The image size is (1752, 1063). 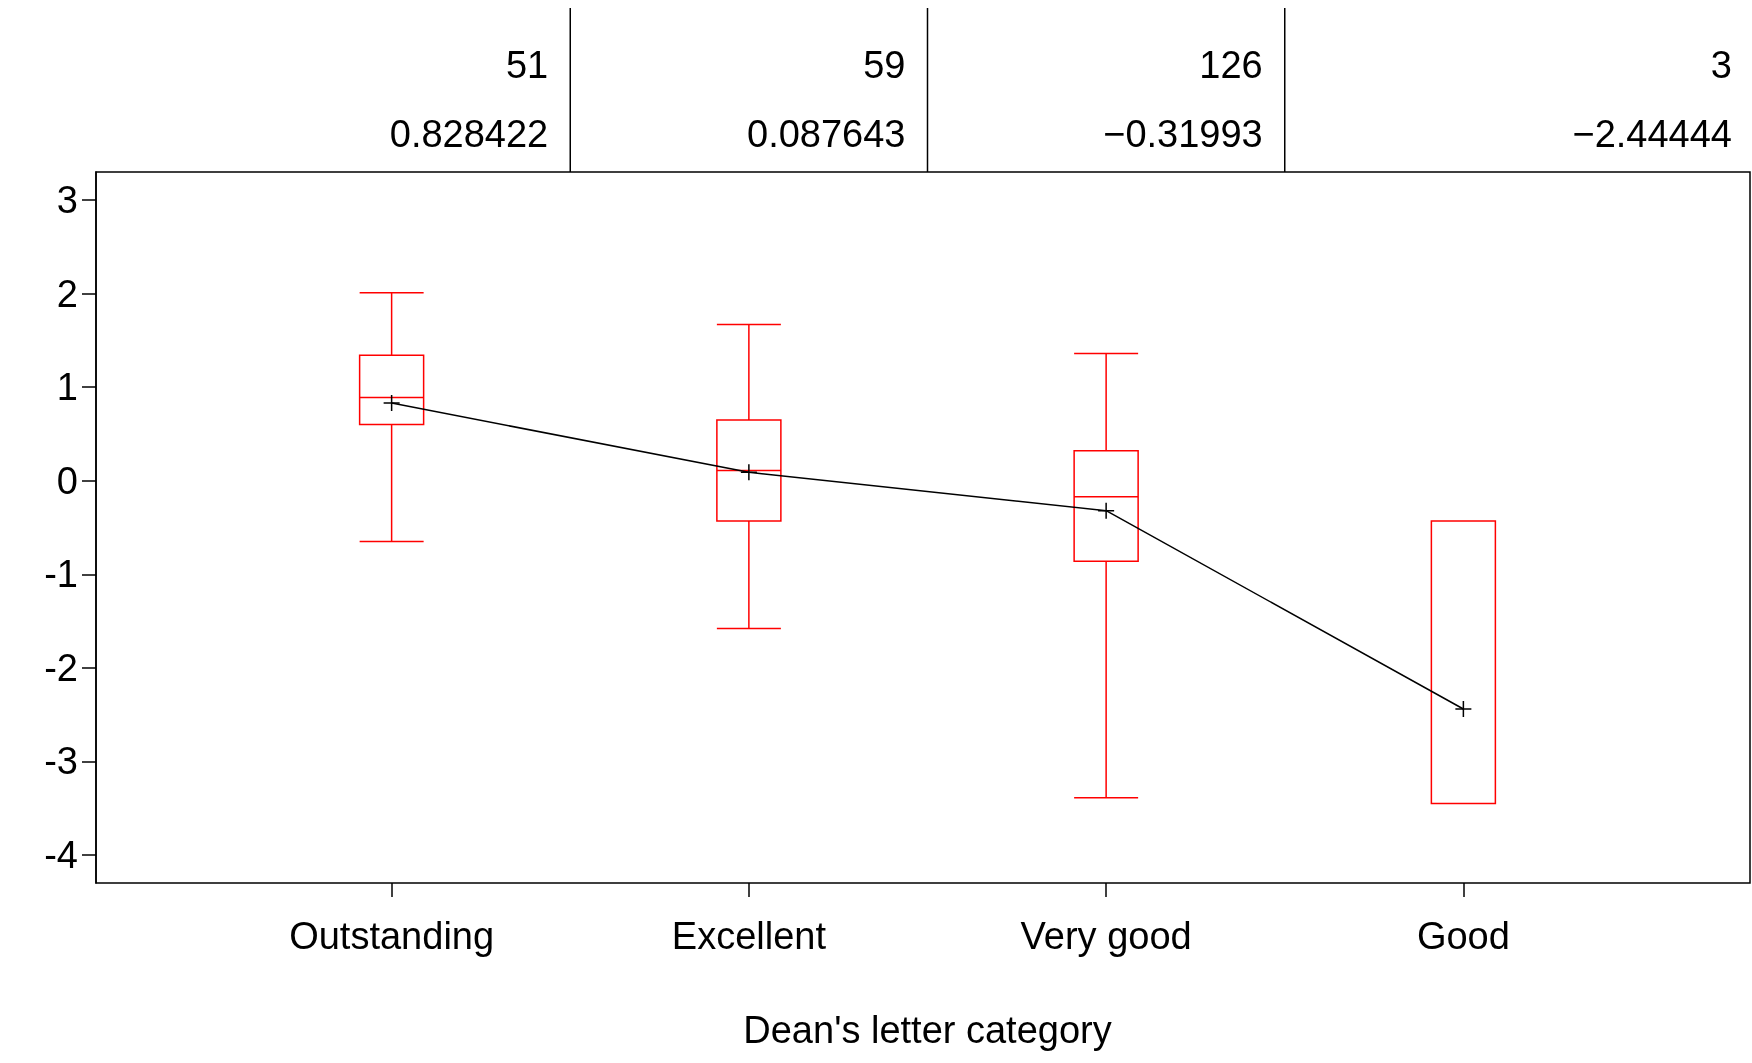 What do you see at coordinates (61, 854) in the screenshot?
I see `y-tick-label: -4` at bounding box center [61, 854].